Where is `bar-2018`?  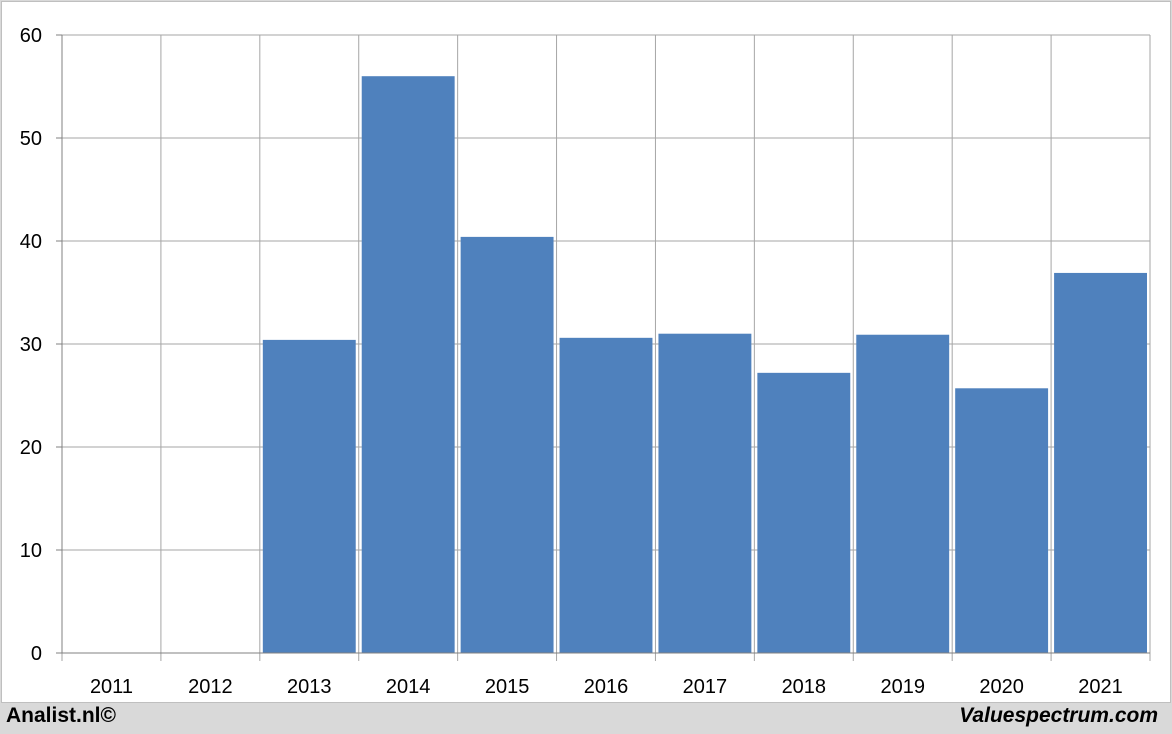 bar-2018 is located at coordinates (804, 512).